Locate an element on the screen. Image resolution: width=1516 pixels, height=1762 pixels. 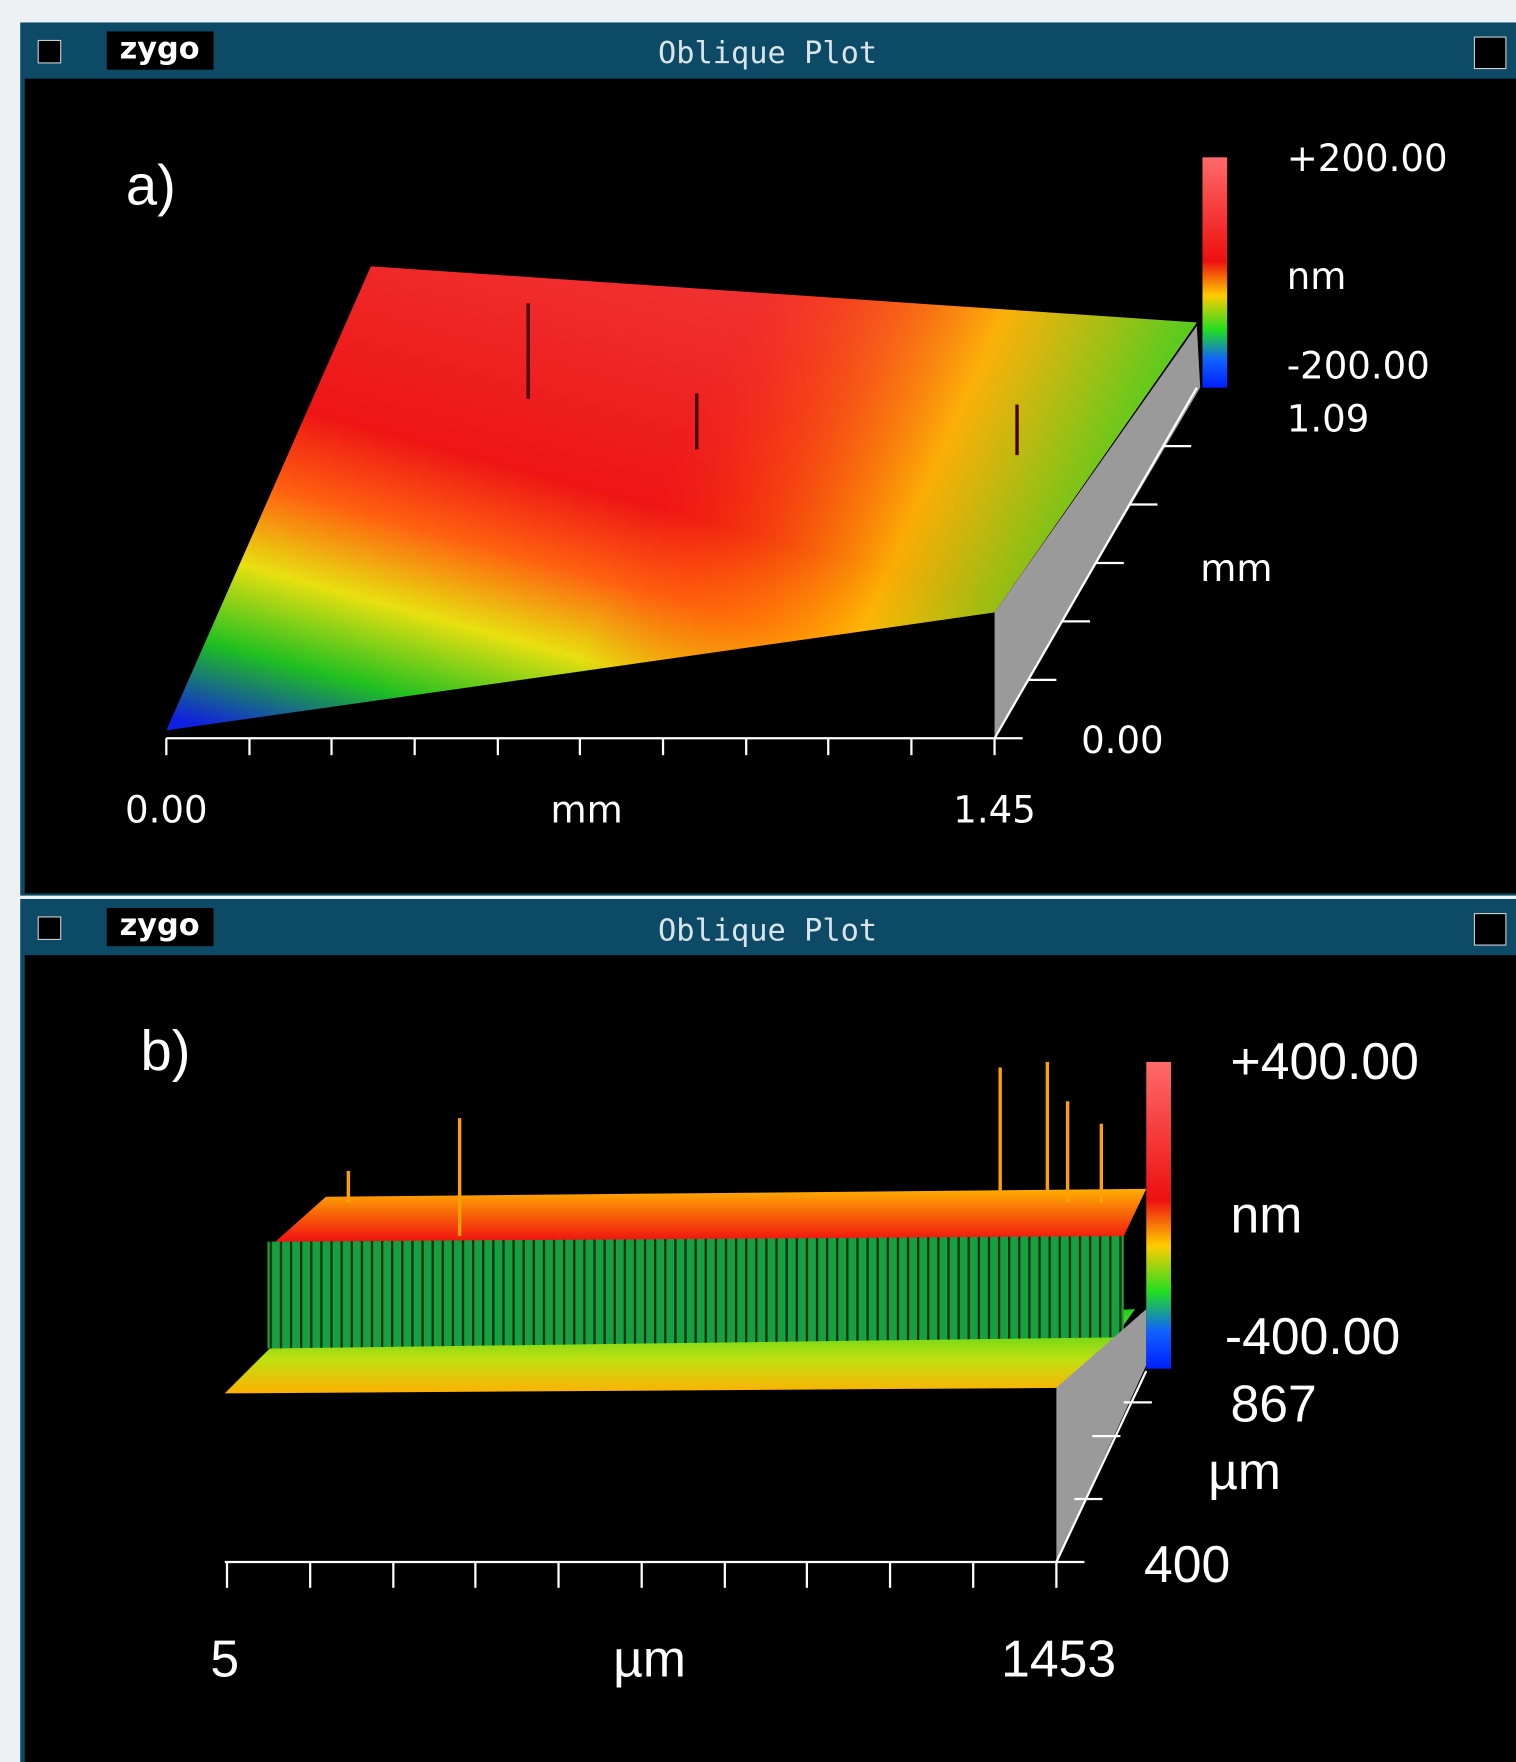
y-axis-unit: µm is located at coordinates (1244, 1471).